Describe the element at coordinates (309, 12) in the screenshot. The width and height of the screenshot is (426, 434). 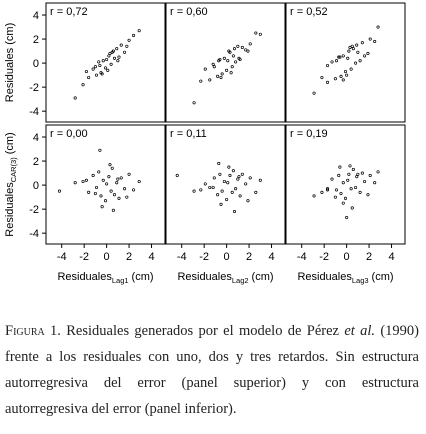
I see `annotation: r = 0,52` at that location.